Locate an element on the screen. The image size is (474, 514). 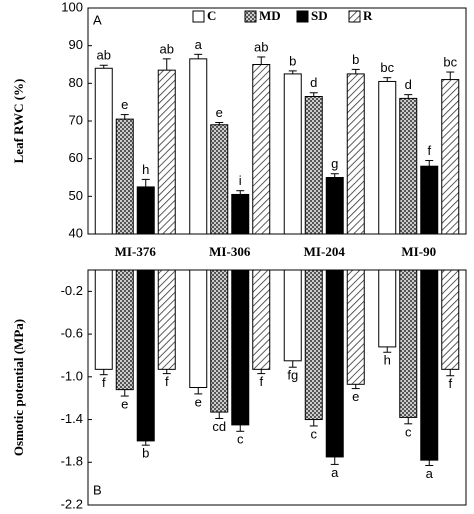
y-tick-label: 70 is located at coordinates (76, 119).